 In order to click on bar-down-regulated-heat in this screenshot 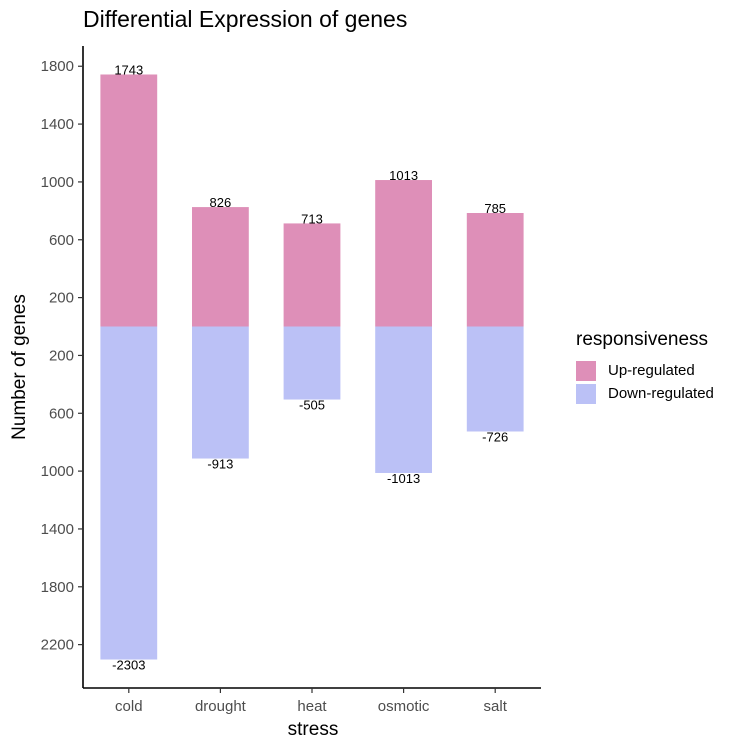, I will do `click(312, 363)`.